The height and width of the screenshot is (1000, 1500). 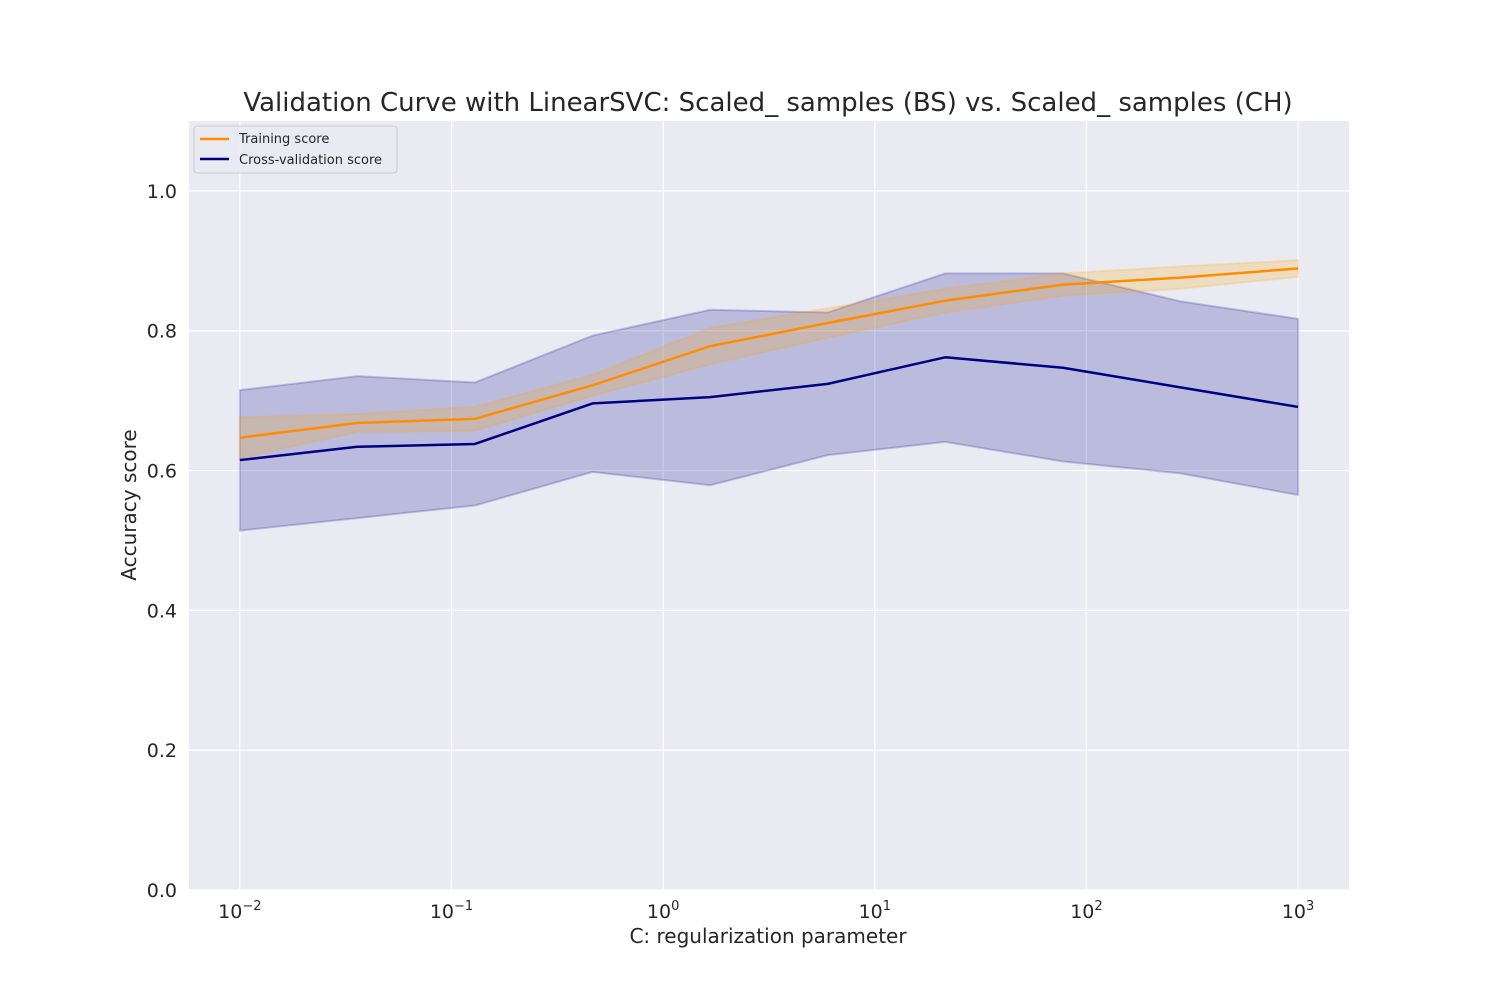 What do you see at coordinates (1298, 911) in the screenshot?
I see `x-tick-label: 10³` at bounding box center [1298, 911].